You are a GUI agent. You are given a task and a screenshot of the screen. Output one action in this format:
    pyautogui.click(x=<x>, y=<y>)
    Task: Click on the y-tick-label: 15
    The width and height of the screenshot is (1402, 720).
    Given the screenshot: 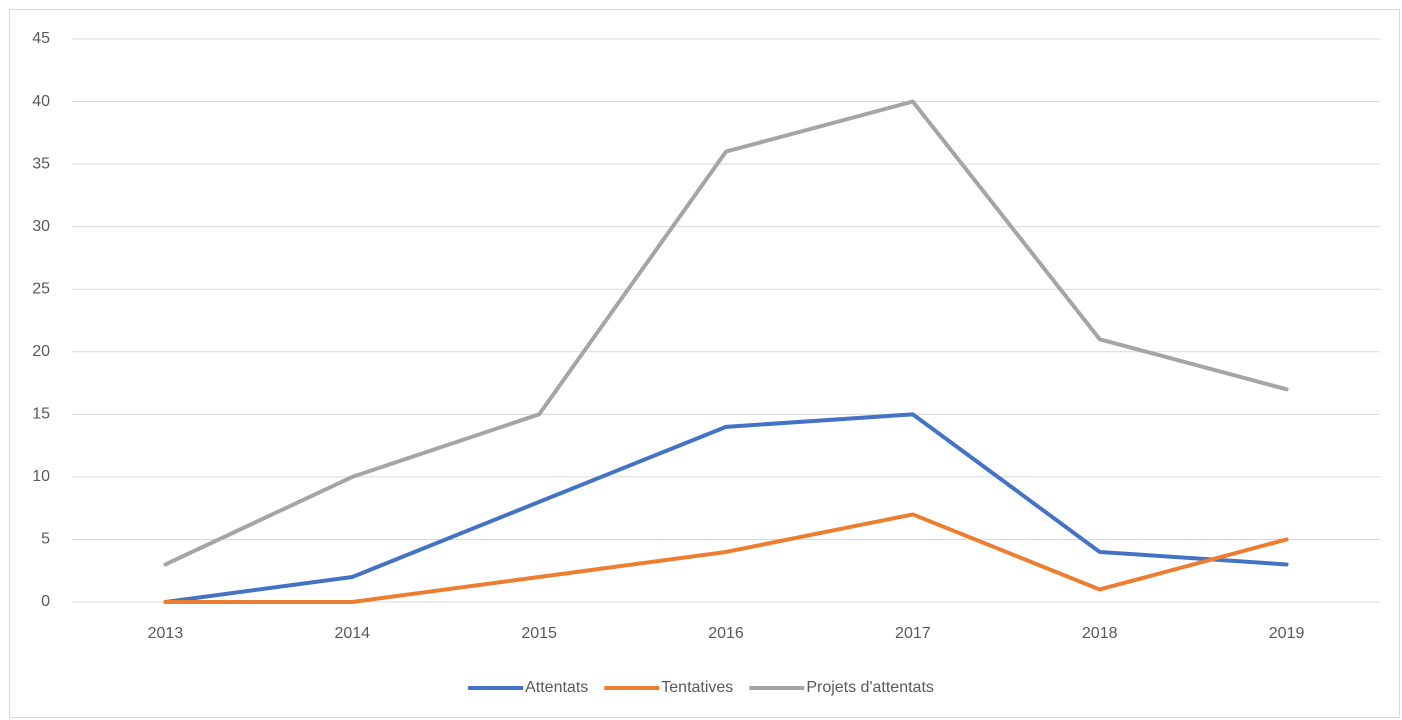 What is the action you would take?
    pyautogui.click(x=41, y=414)
    